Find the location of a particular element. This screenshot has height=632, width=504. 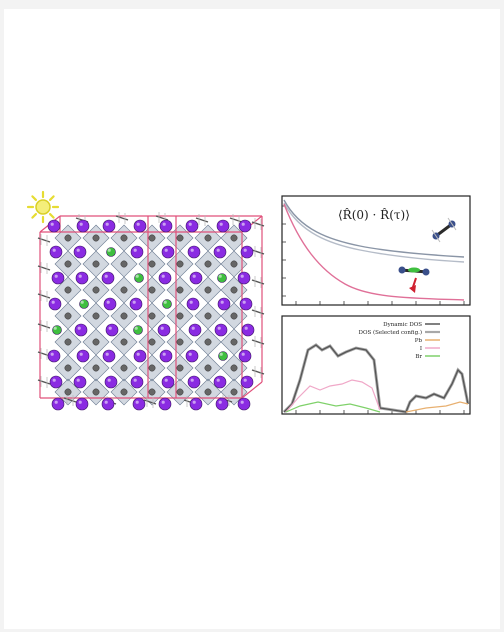

correlation-plot-frame is located at coordinates (376, 250).